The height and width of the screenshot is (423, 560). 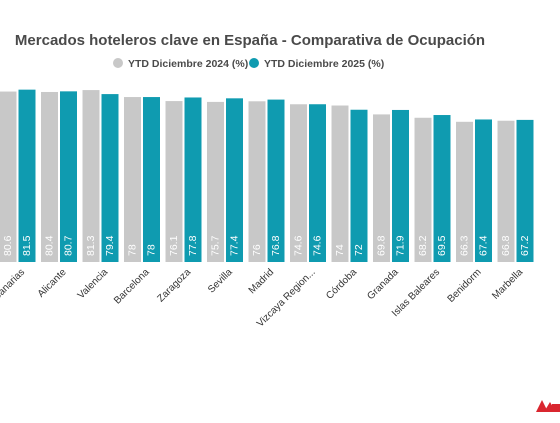 What do you see at coordinates (548, 406) in the screenshot?
I see `brand-logo-icon` at bounding box center [548, 406].